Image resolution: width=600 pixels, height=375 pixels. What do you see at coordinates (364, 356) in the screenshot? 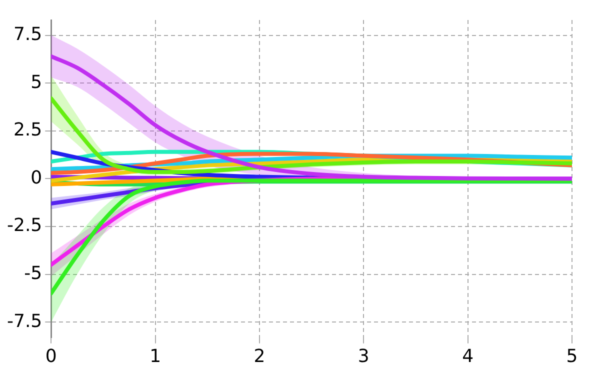
I see `x-tick-label: 3` at bounding box center [364, 356].